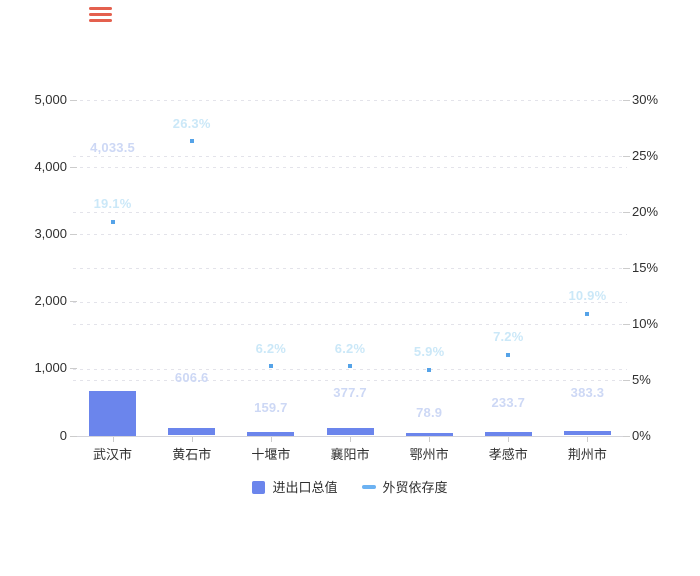 This screenshot has height=576, width=700. Describe the element at coordinates (113, 454) in the screenshot. I see `x-axis-category-label: 武汉市` at that location.